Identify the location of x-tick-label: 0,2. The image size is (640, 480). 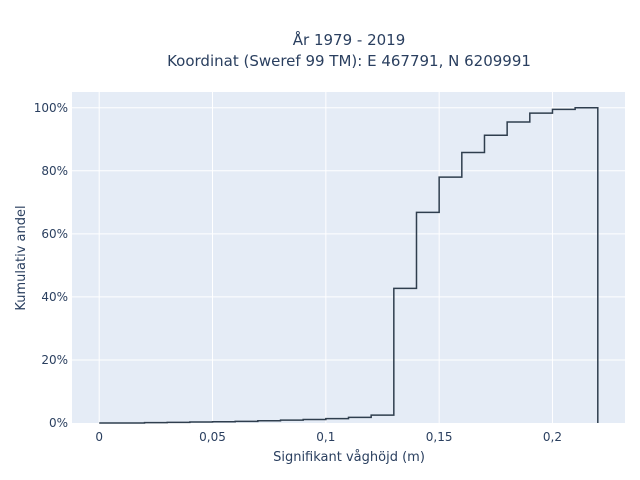
(552, 437).